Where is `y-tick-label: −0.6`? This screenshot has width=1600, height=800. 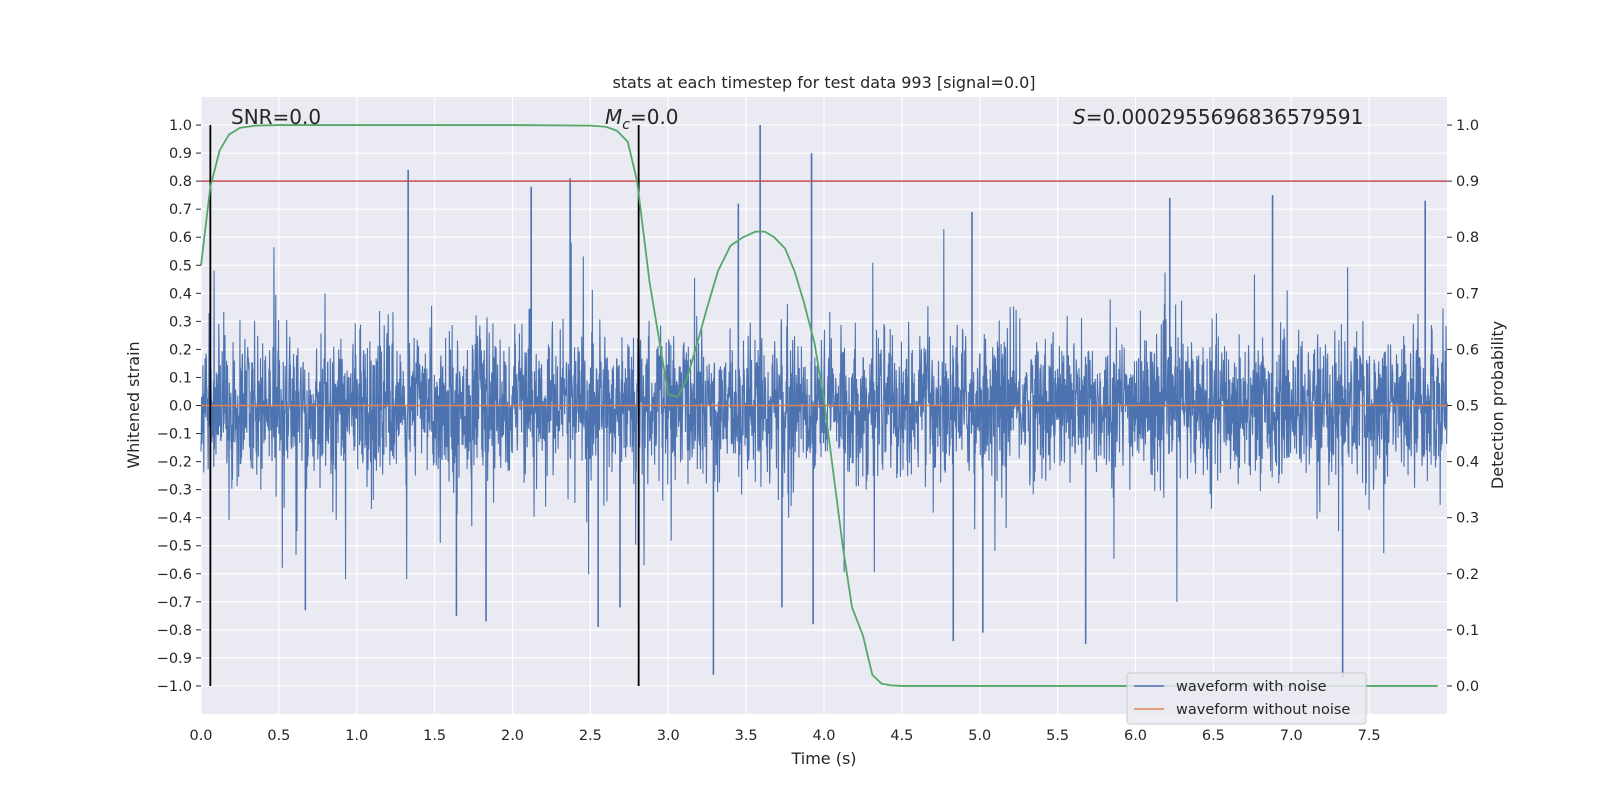 y-tick-label: −0.6 is located at coordinates (174, 575).